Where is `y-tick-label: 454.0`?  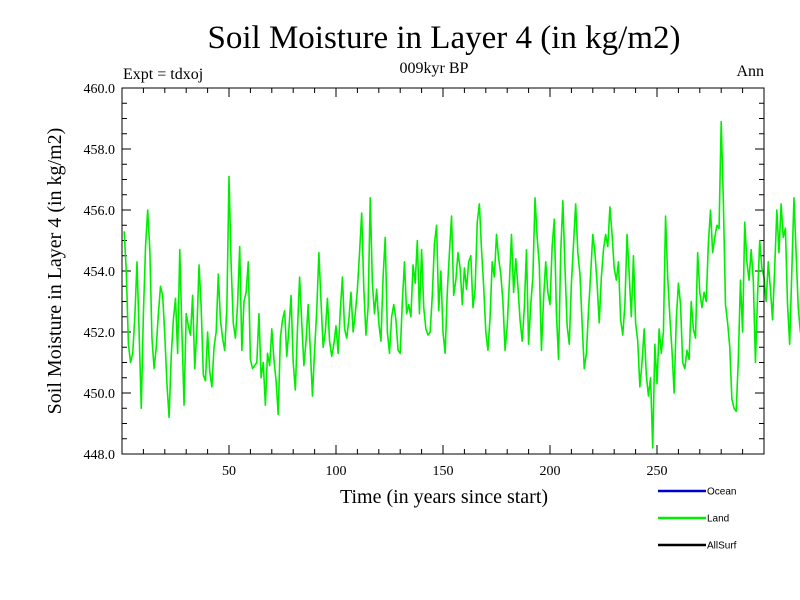
y-tick-label: 454.0 is located at coordinates (100, 272).